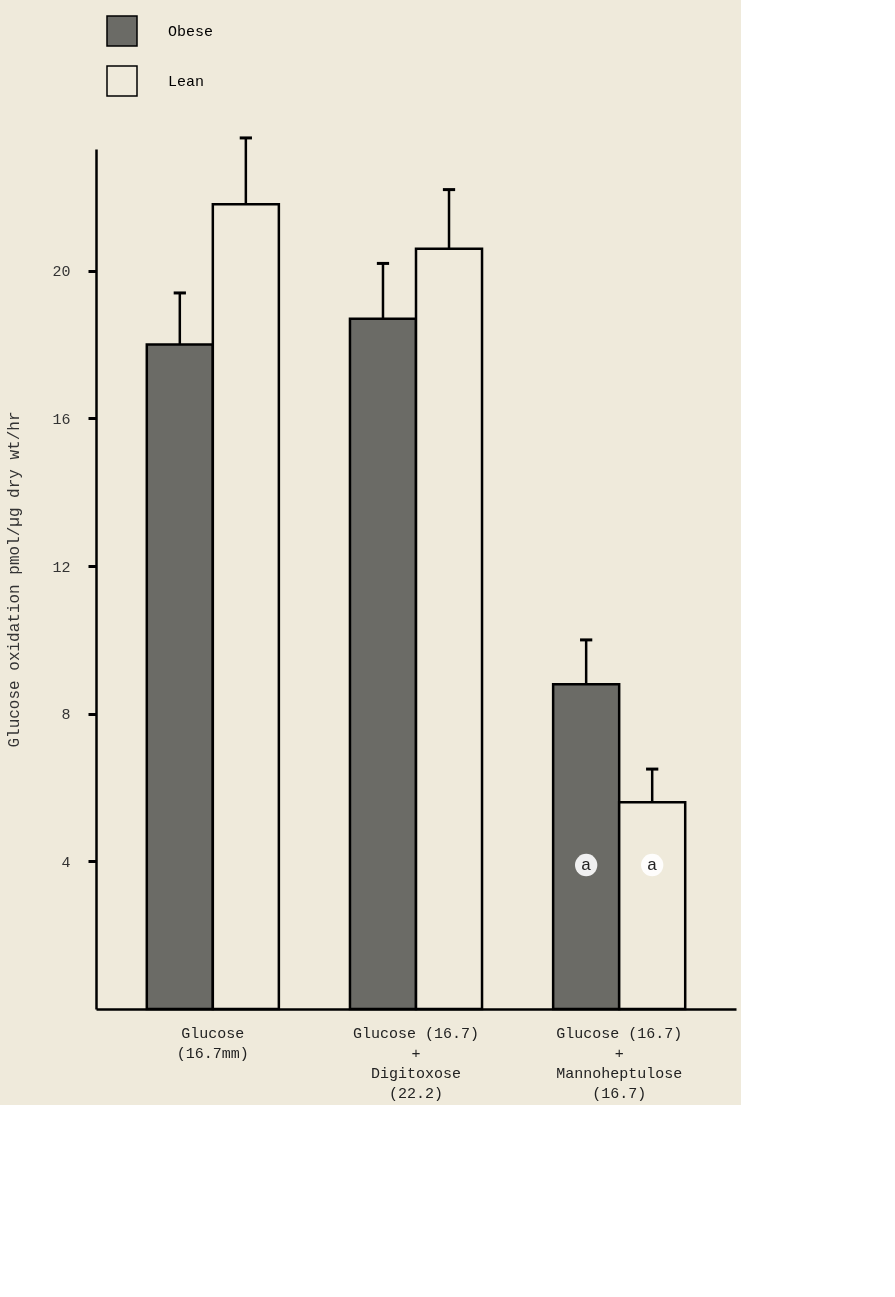  Describe the element at coordinates (61, 568) in the screenshot. I see `y-tick-label: 12` at that location.